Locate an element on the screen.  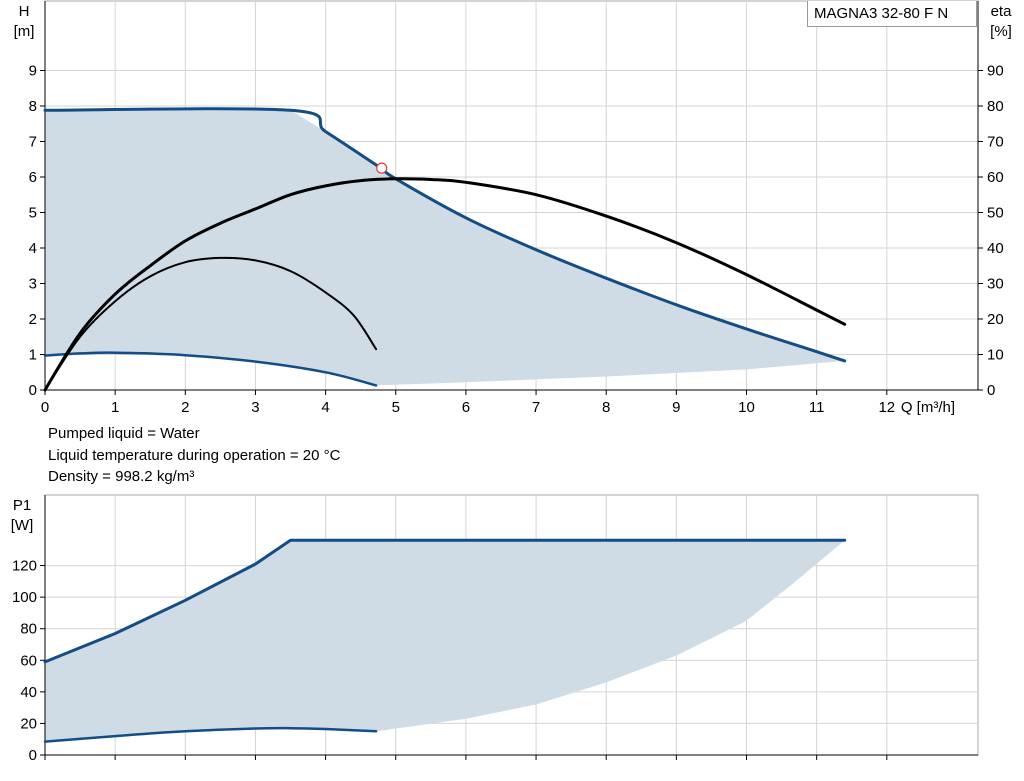
y2-tick-label: 60 is located at coordinates (995, 177).